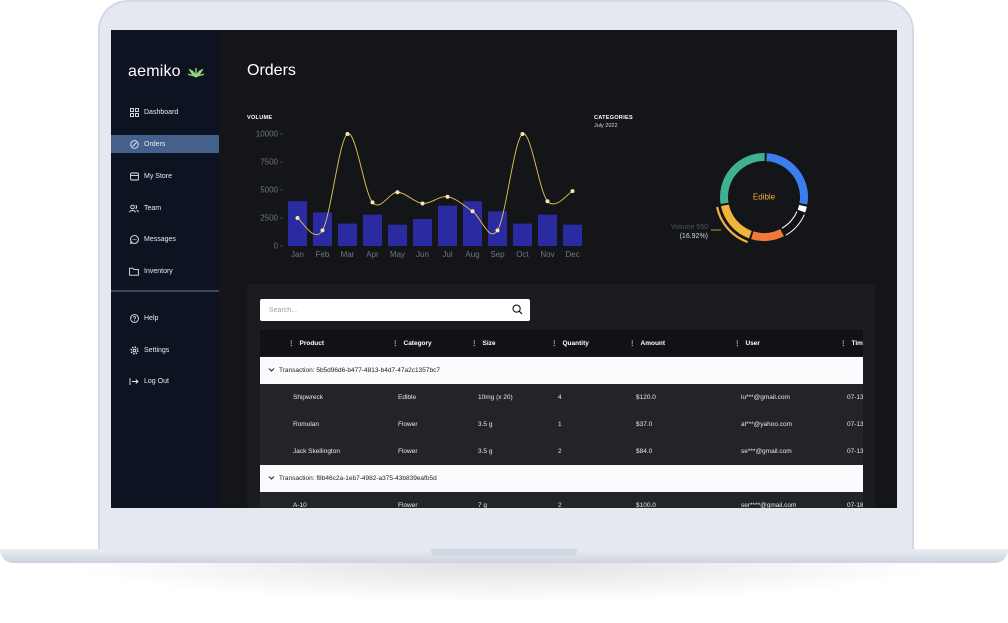 The height and width of the screenshot is (623, 1008). Describe the element at coordinates (316, 451) in the screenshot. I see `cell-product: Jack Skellington` at that location.